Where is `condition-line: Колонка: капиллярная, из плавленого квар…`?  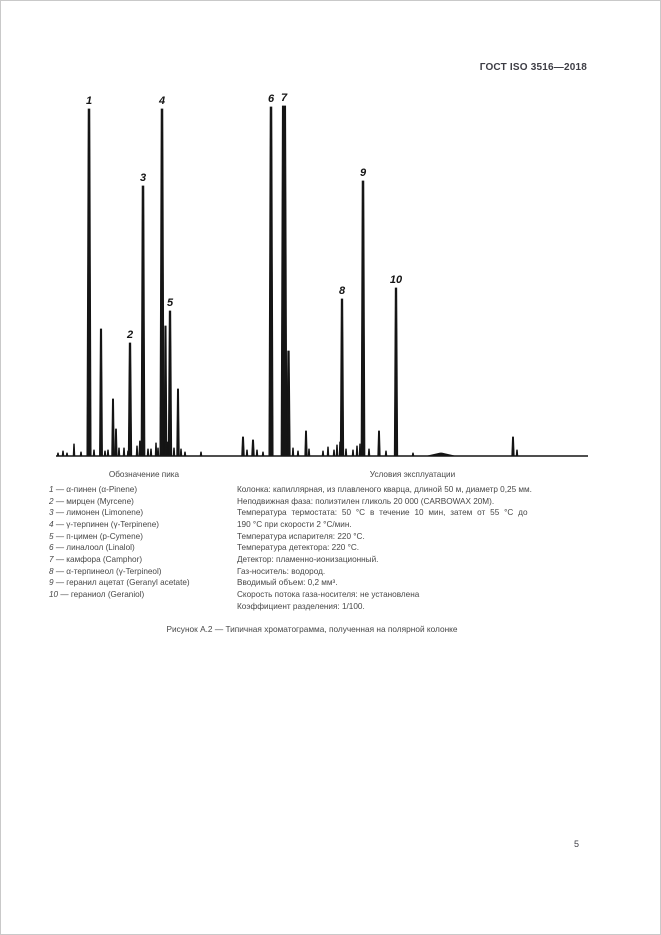
condition-line: Колонка: капиллярная, из плавленого квар… is located at coordinates (384, 489).